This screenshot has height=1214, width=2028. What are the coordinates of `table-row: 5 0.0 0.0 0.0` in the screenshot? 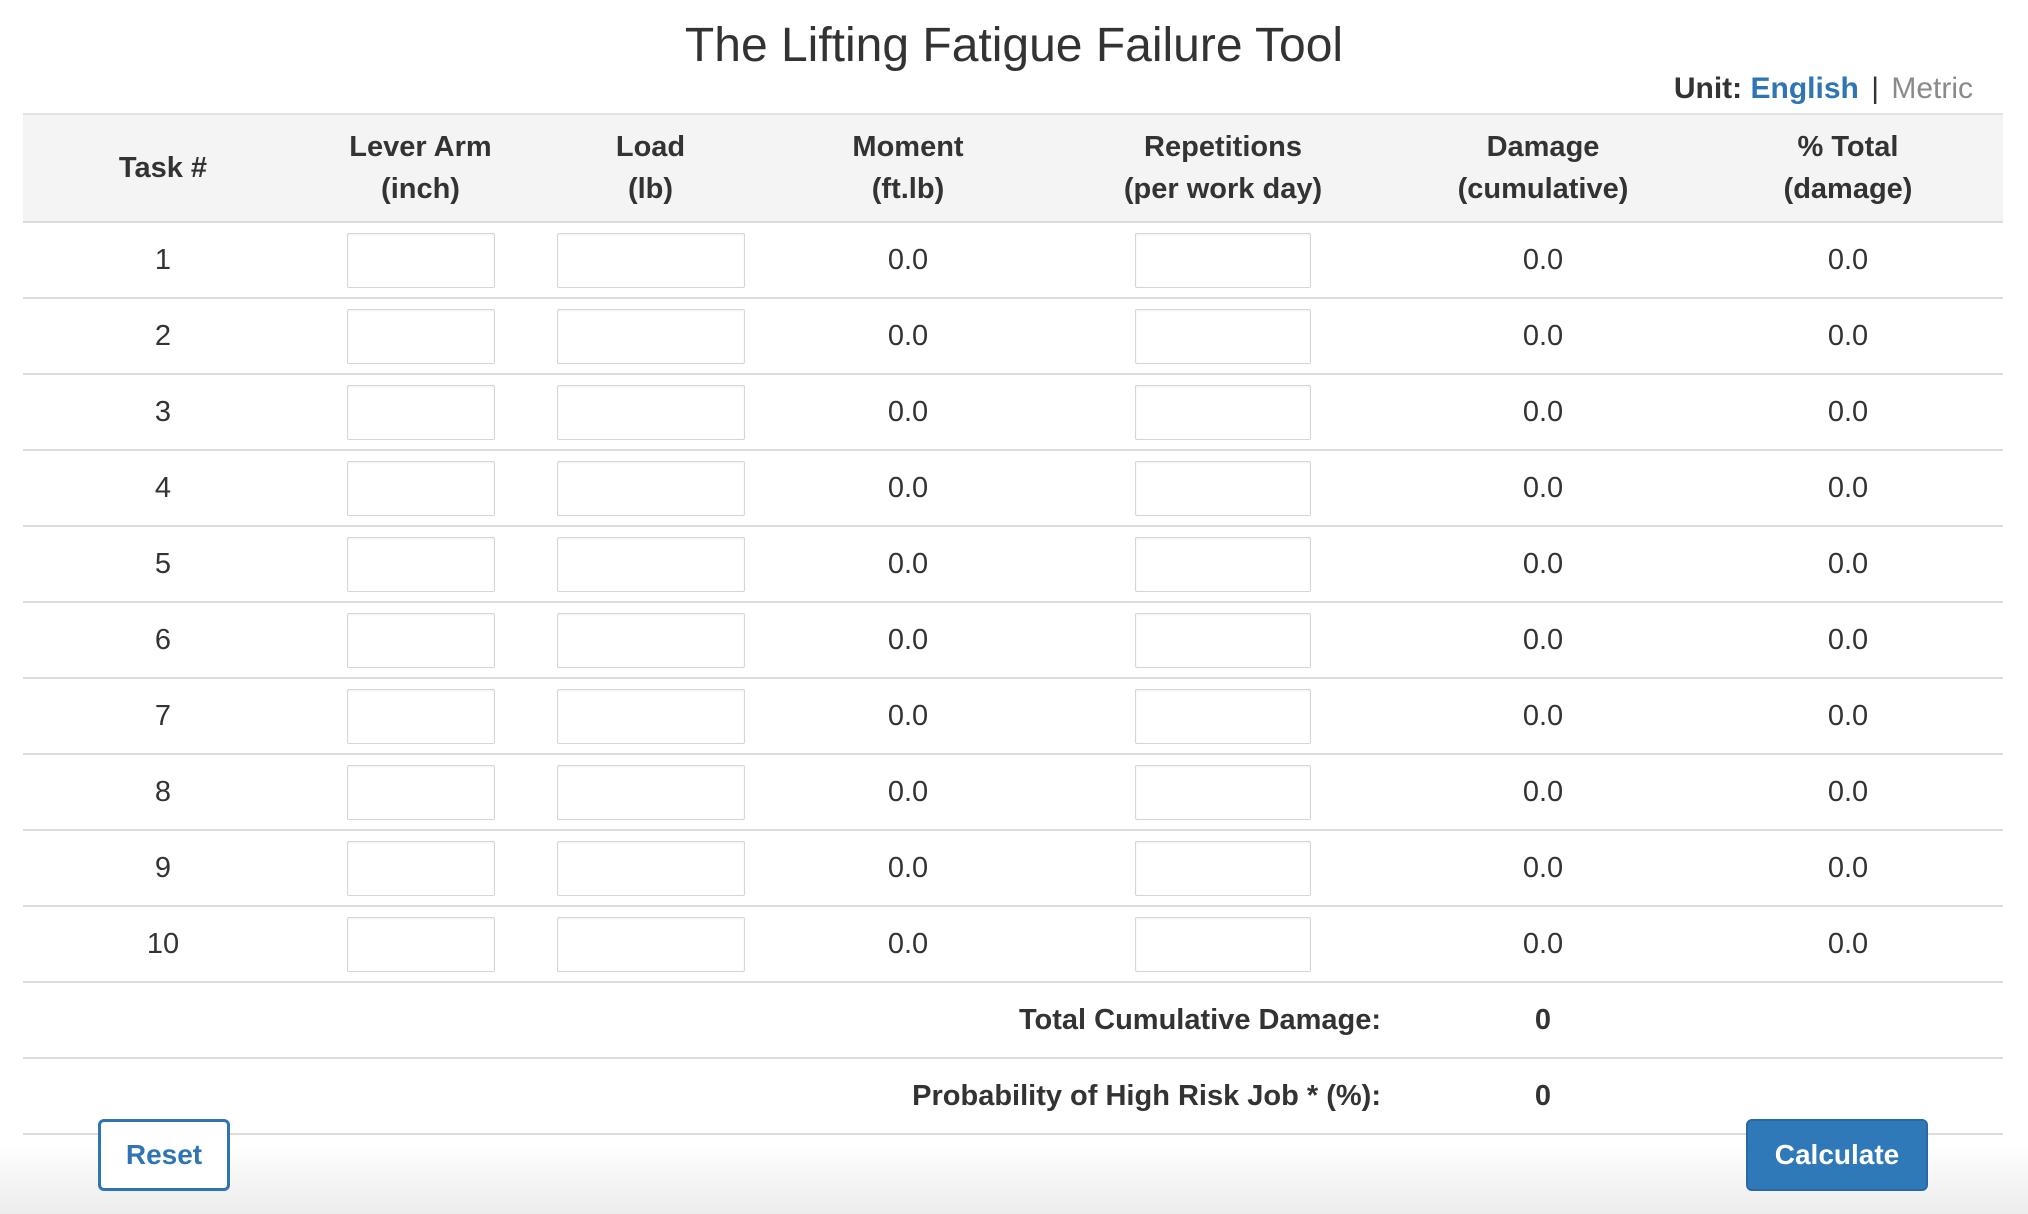 It's located at (1013, 564).